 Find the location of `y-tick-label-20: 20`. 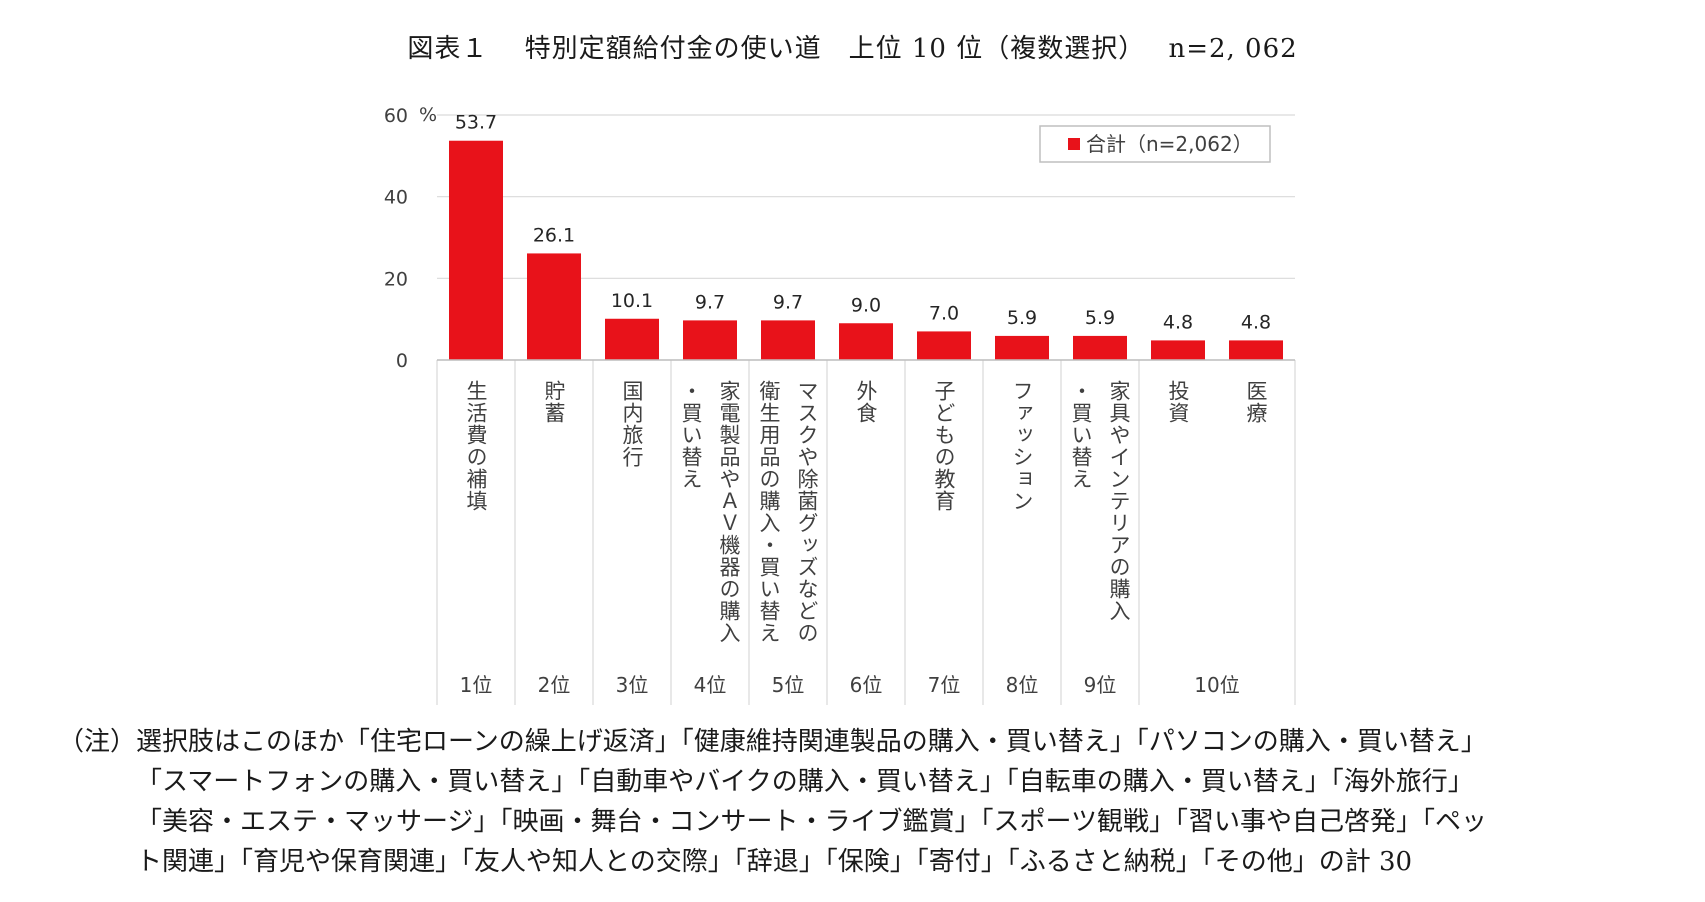

y-tick-label-20: 20 is located at coordinates (396, 279).